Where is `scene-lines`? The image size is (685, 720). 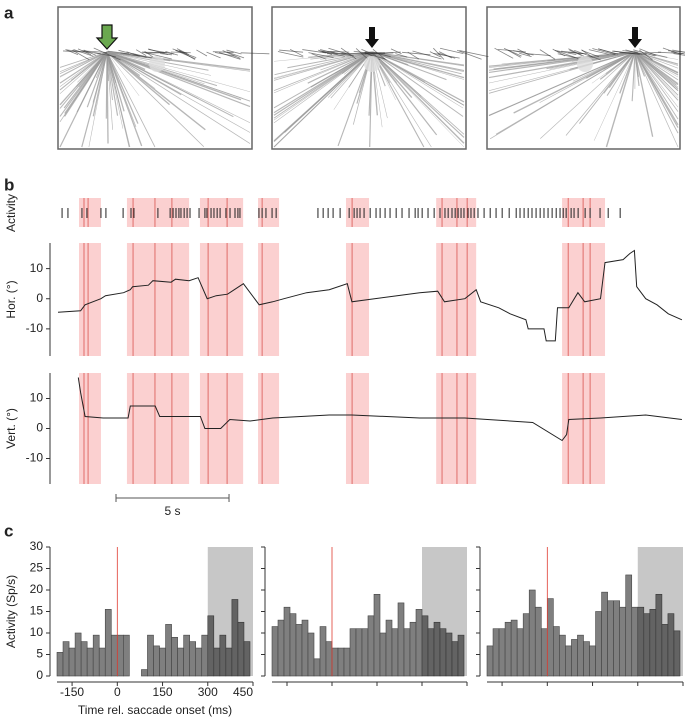
scene-lines is located at coordinates (372, 97).